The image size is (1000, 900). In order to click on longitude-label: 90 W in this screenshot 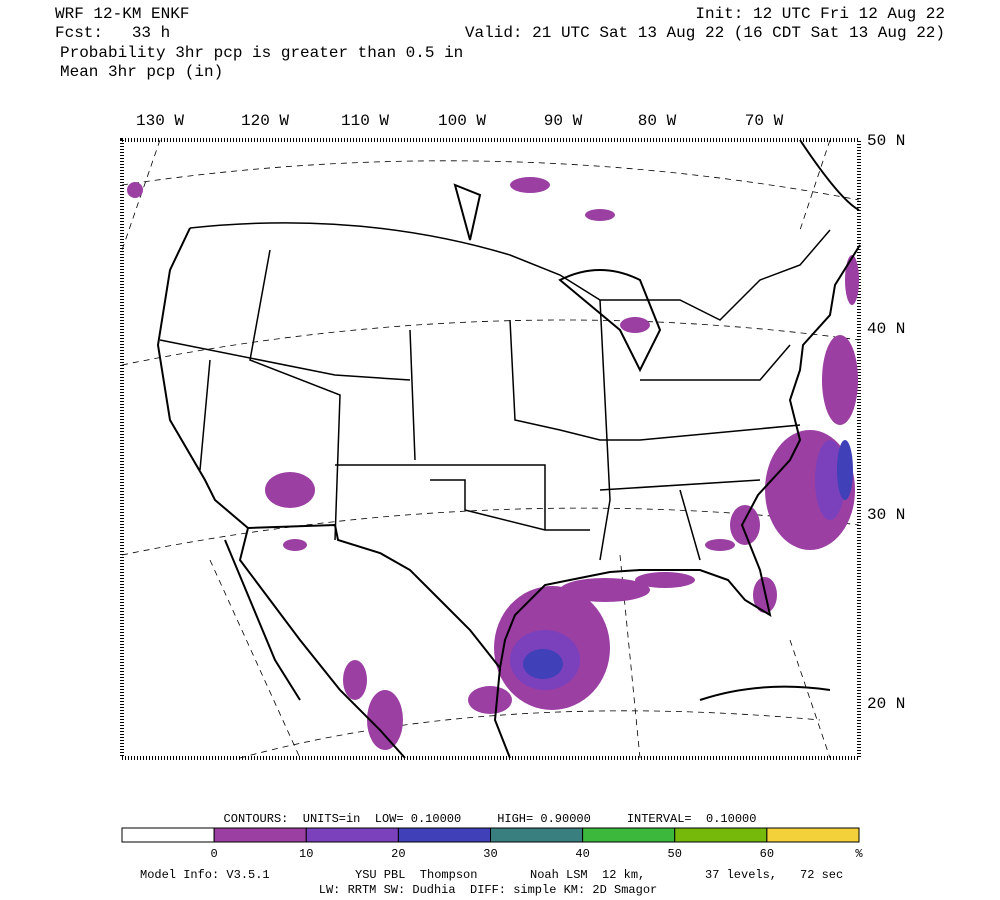, I will do `click(563, 121)`.